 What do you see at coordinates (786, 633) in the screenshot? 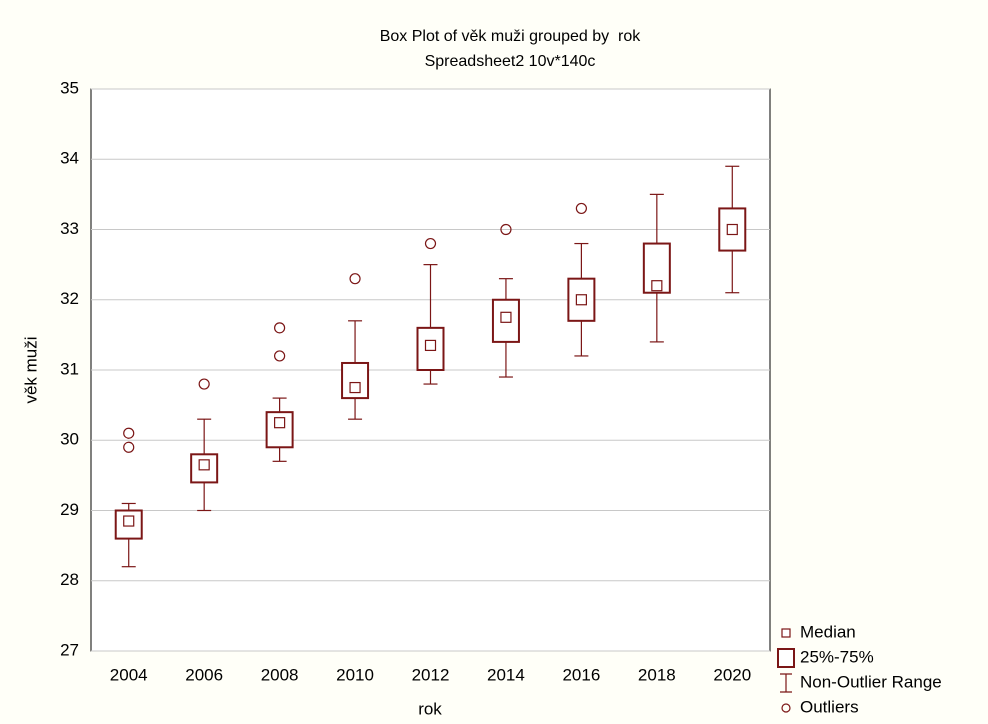
I see `legend-median-icon` at bounding box center [786, 633].